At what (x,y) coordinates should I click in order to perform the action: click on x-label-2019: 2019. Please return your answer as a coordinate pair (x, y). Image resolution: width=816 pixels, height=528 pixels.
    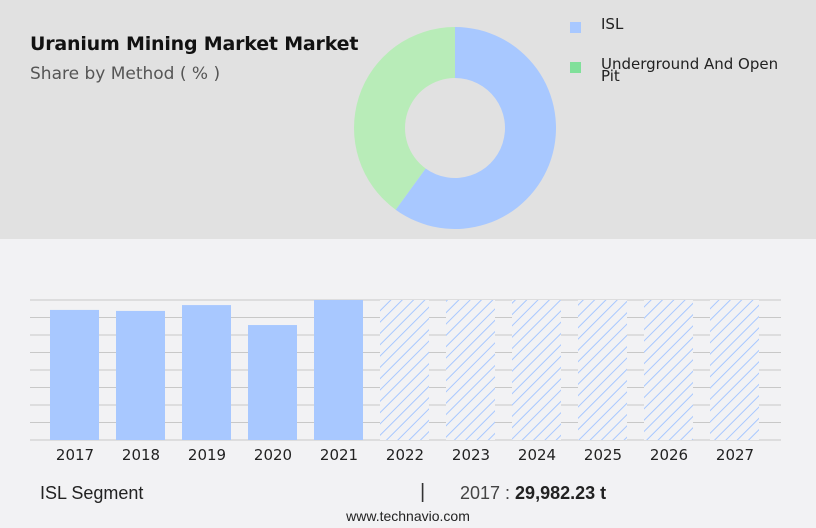
    Looking at the image, I should click on (207, 455).